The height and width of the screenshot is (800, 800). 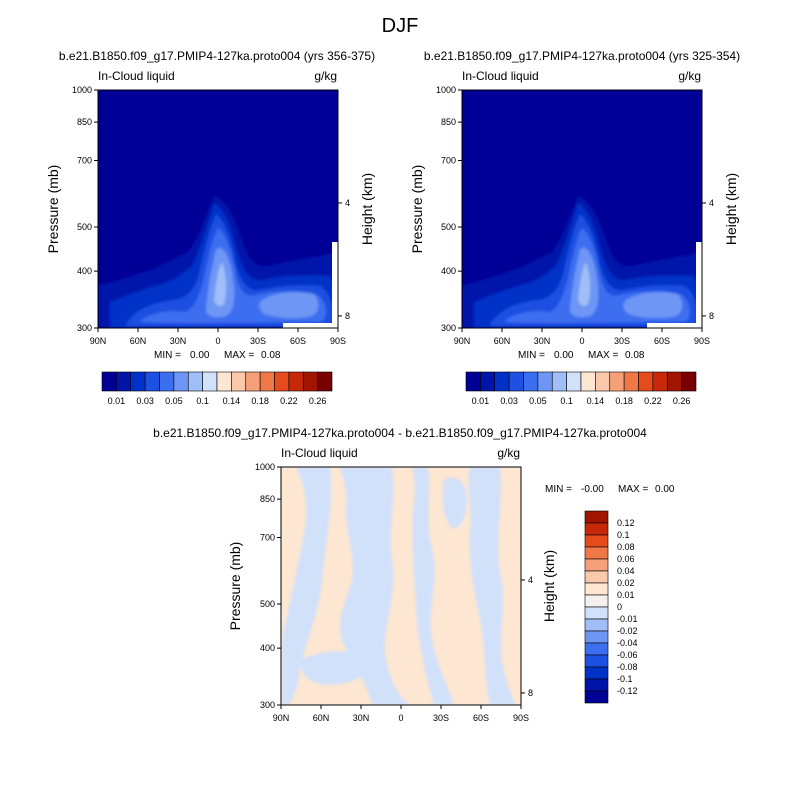 What do you see at coordinates (662, 341) in the screenshot?
I see `panel-b-xtick-label: 60S` at bounding box center [662, 341].